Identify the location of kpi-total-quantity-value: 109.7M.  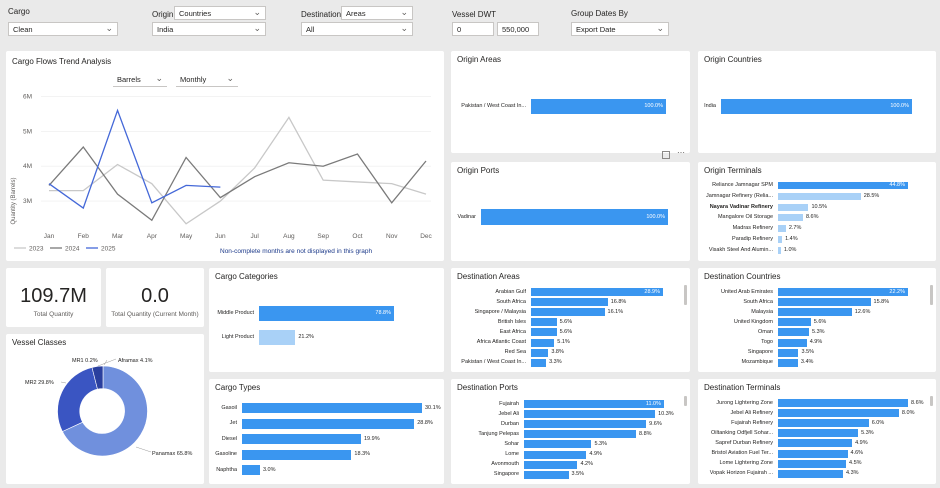
(53, 296).